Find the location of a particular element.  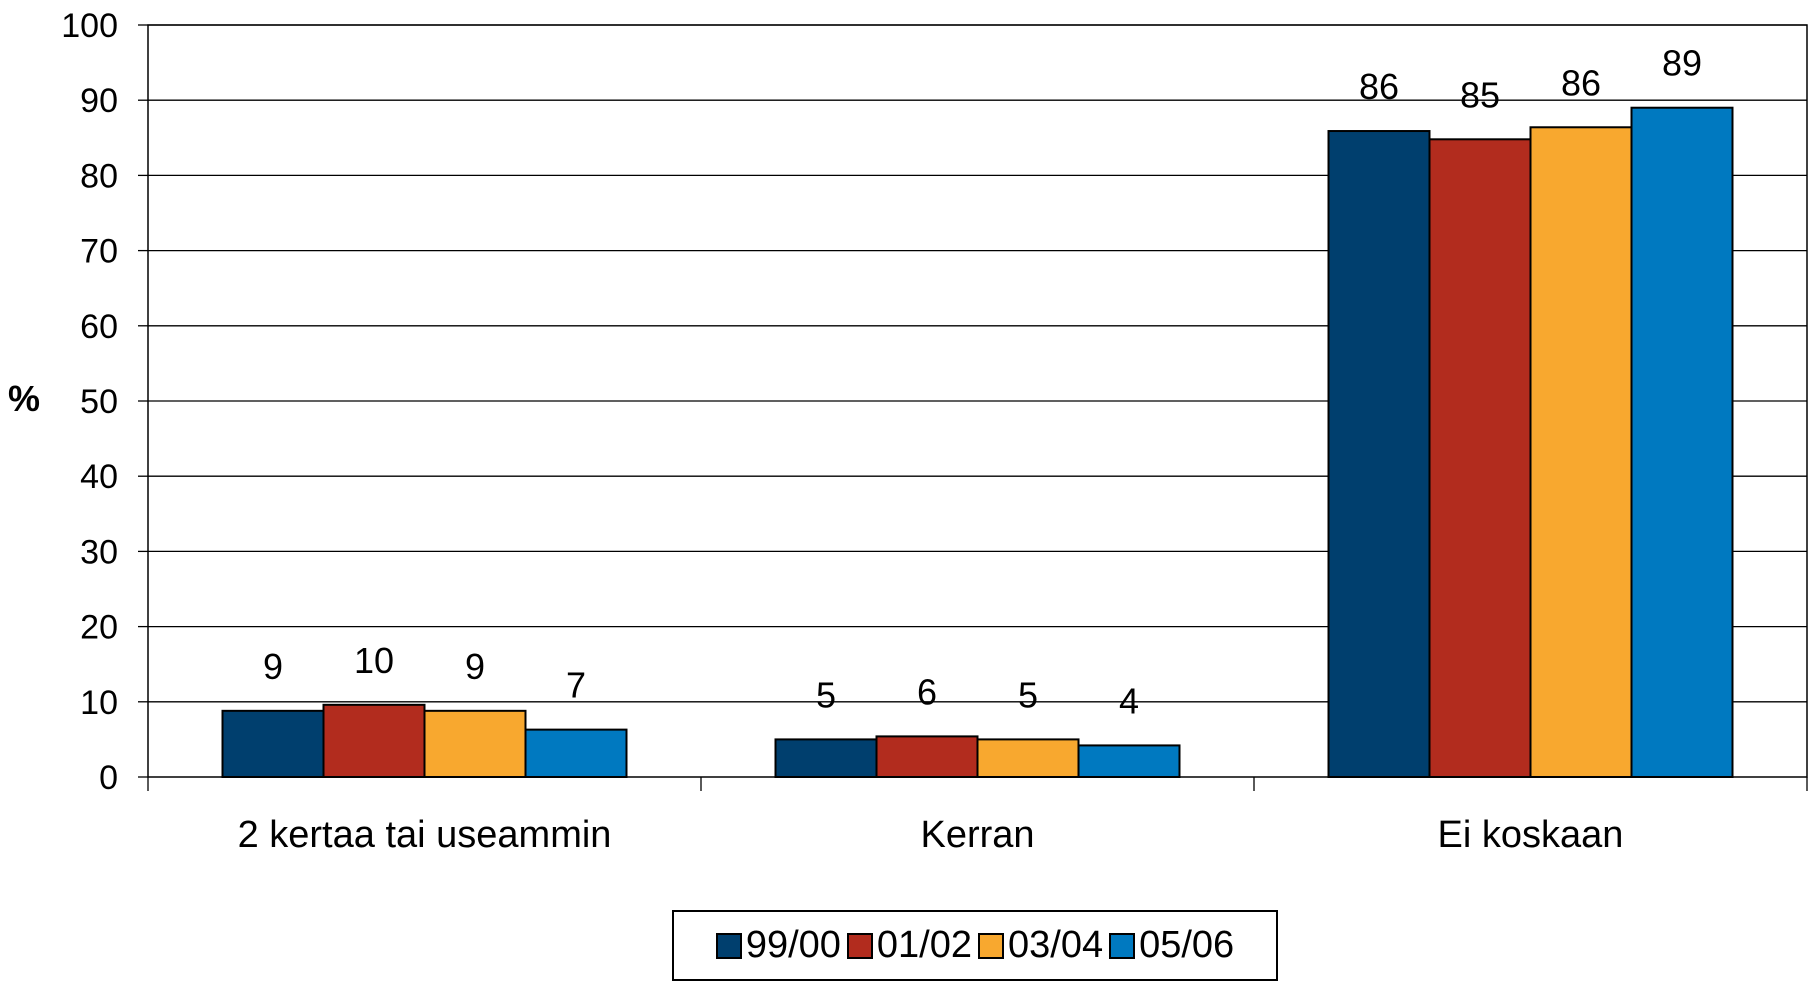

y-tick-label: 40 is located at coordinates (99, 477).